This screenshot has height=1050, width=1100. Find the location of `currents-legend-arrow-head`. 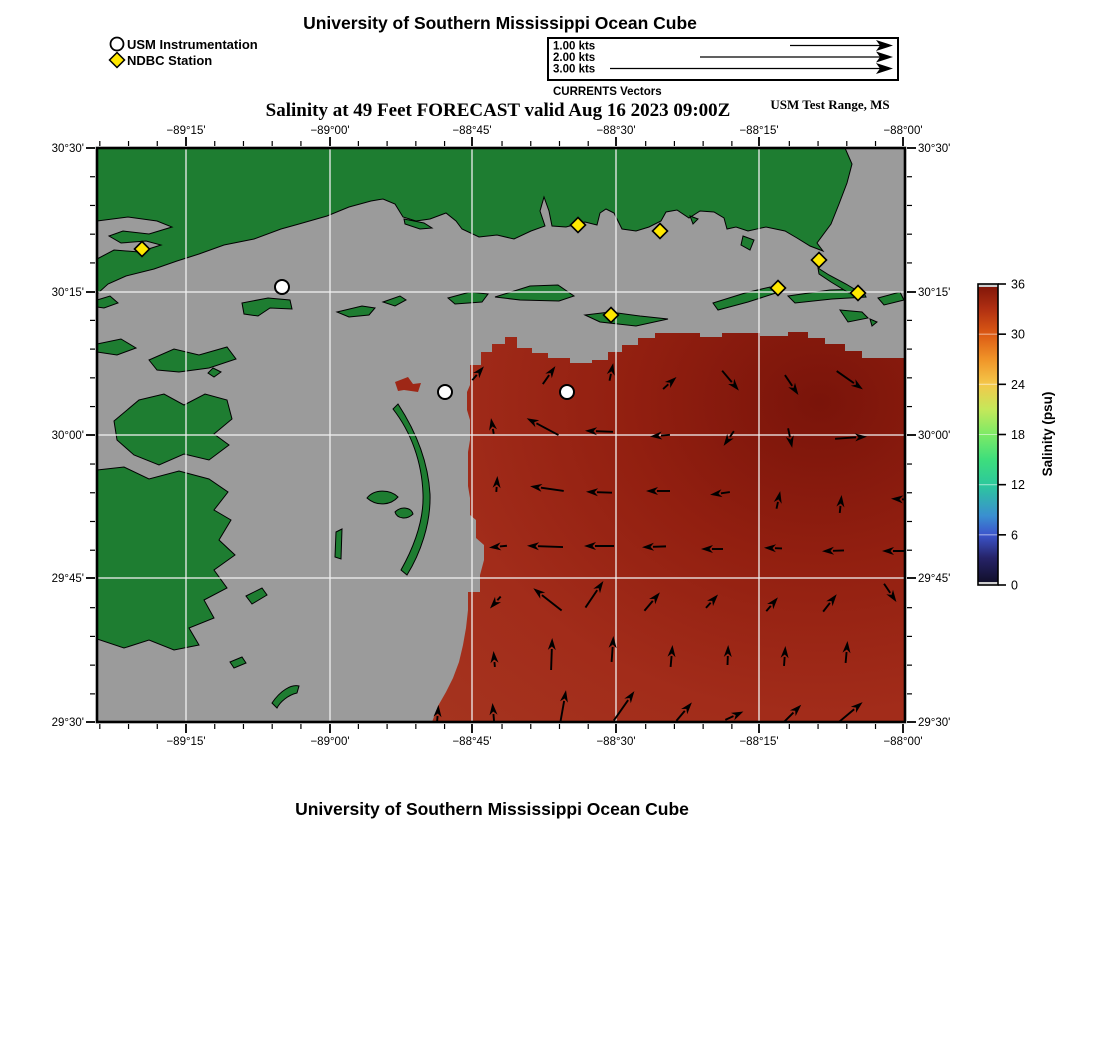

currents-legend-arrow-head is located at coordinates (884, 45).